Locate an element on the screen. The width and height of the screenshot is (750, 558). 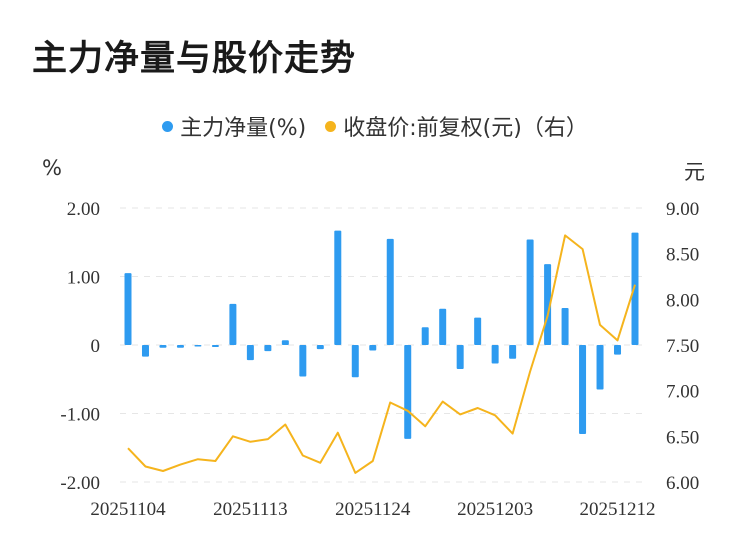
y-left-tick-label: 0 is located at coordinates (96, 346).